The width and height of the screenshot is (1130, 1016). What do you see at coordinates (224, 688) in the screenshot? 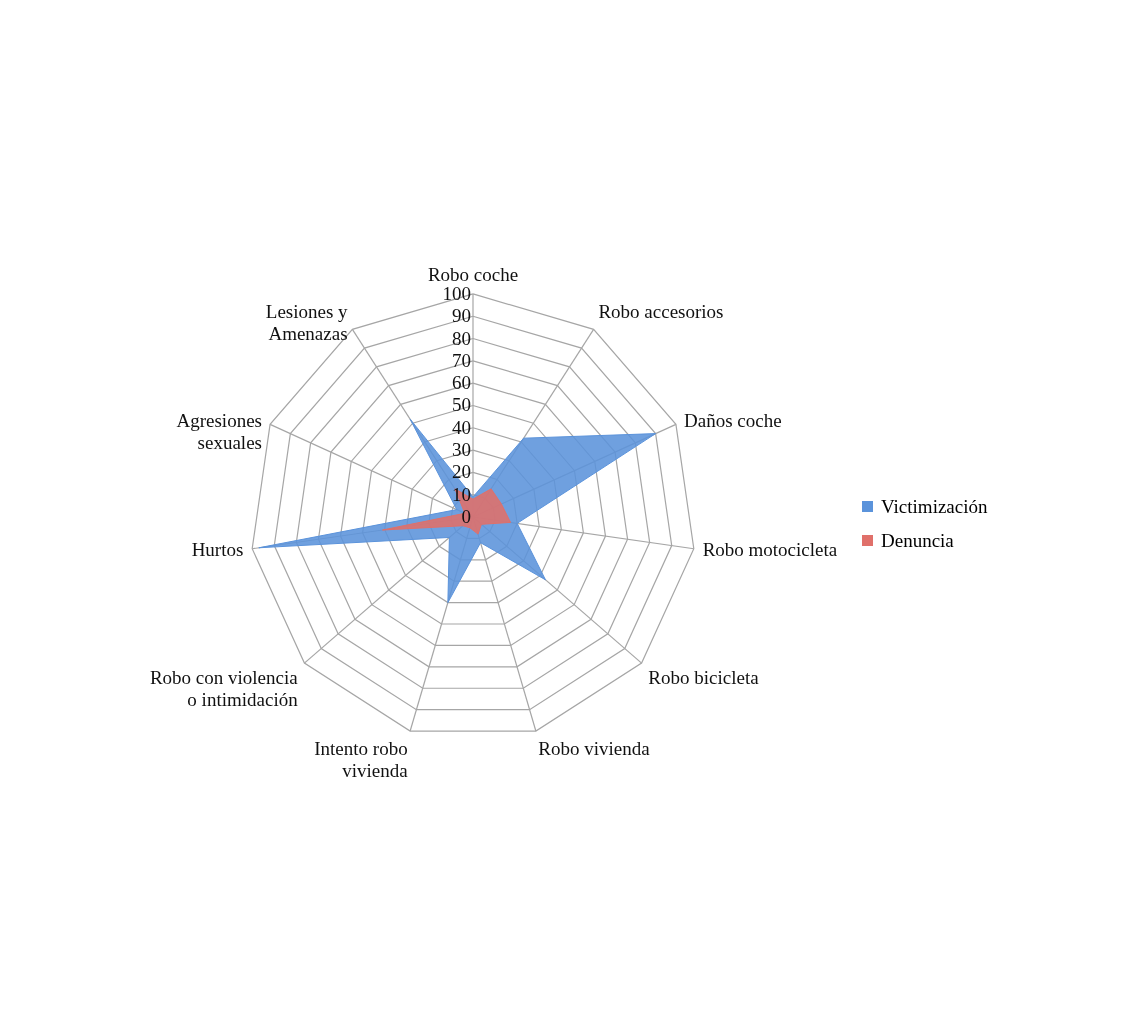
I see `spoke-label: Robo con violencia o intimidación` at bounding box center [224, 688].